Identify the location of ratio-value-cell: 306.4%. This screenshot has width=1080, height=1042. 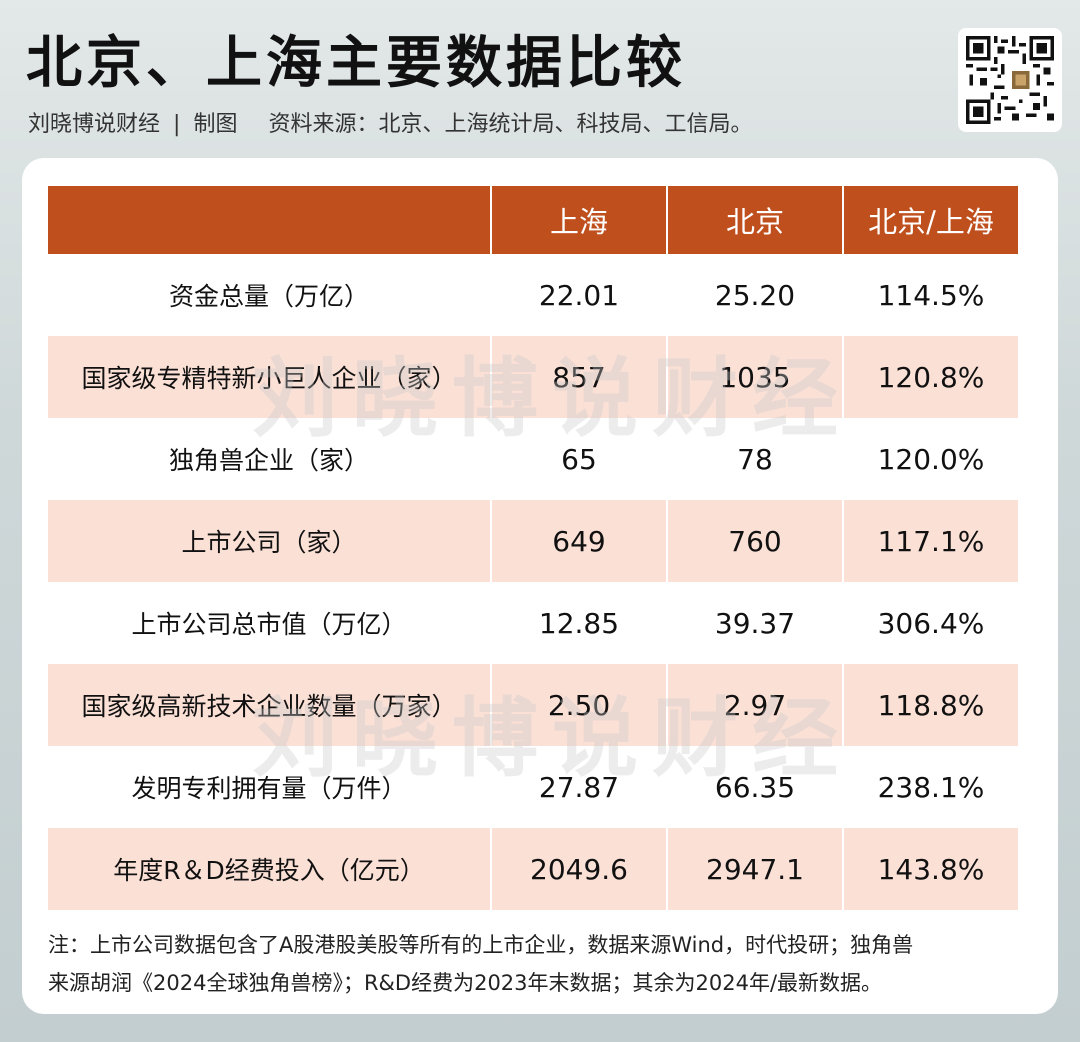
(931, 623).